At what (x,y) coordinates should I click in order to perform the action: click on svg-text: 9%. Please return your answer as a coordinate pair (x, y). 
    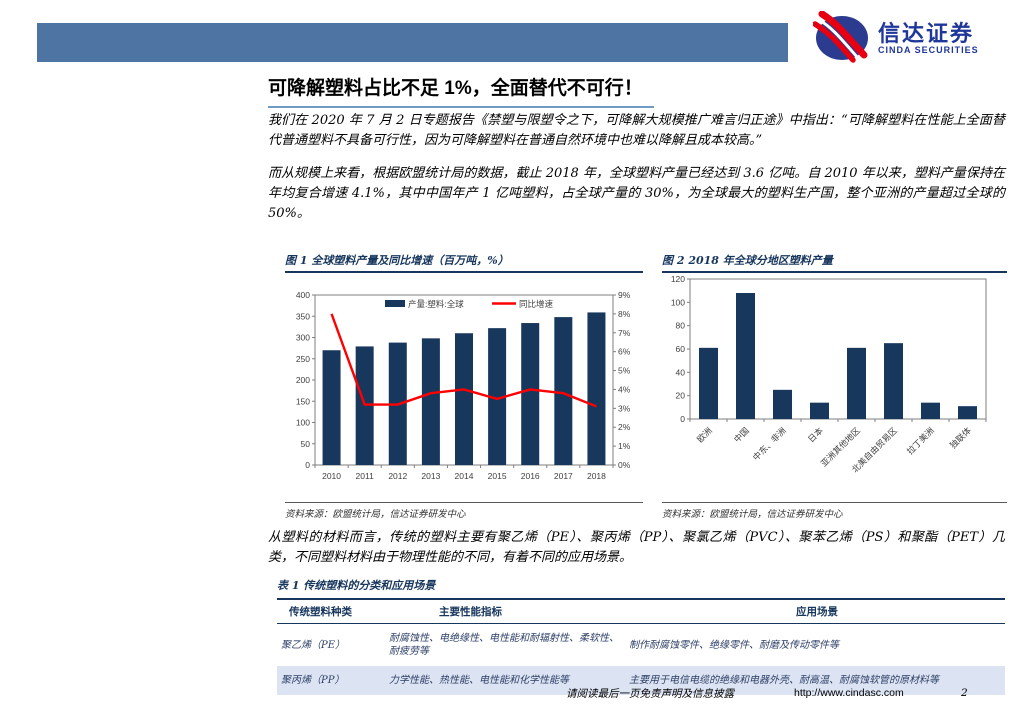
    Looking at the image, I should click on (624, 295).